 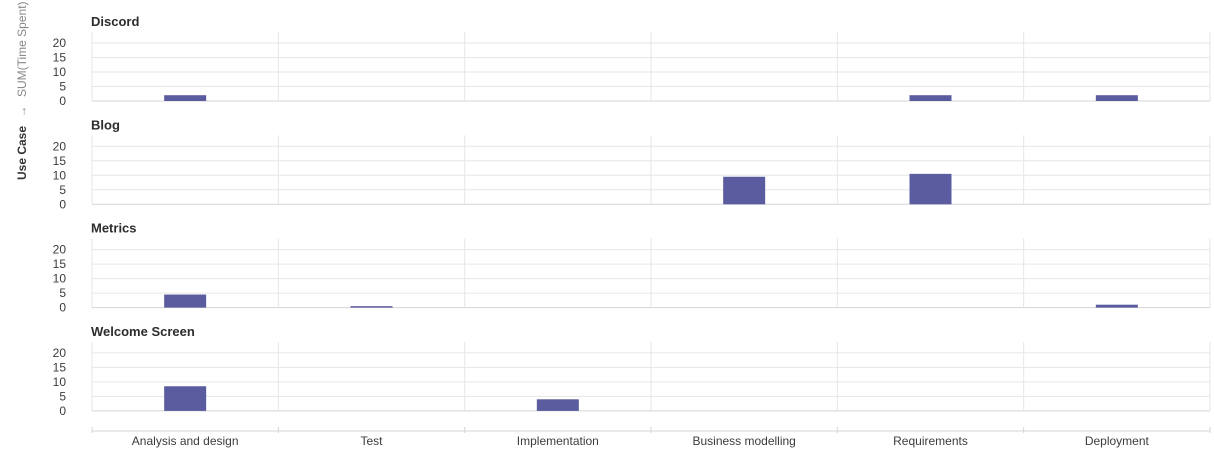 I want to click on x-tick-label: Test, so click(x=371, y=441).